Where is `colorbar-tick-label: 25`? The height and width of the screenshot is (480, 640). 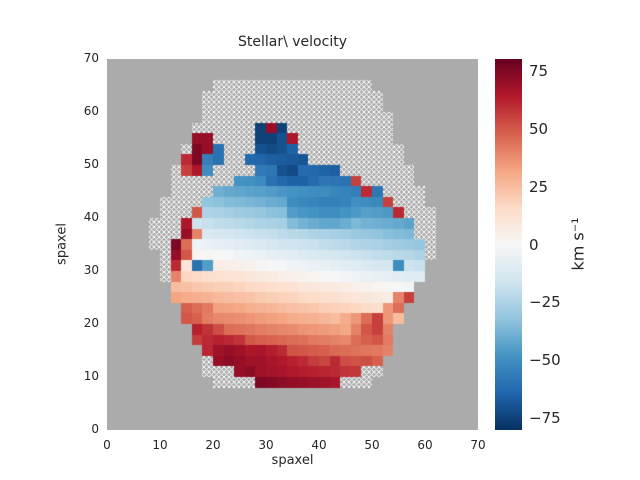
colorbar-tick-label: 25 is located at coordinates (539, 186).